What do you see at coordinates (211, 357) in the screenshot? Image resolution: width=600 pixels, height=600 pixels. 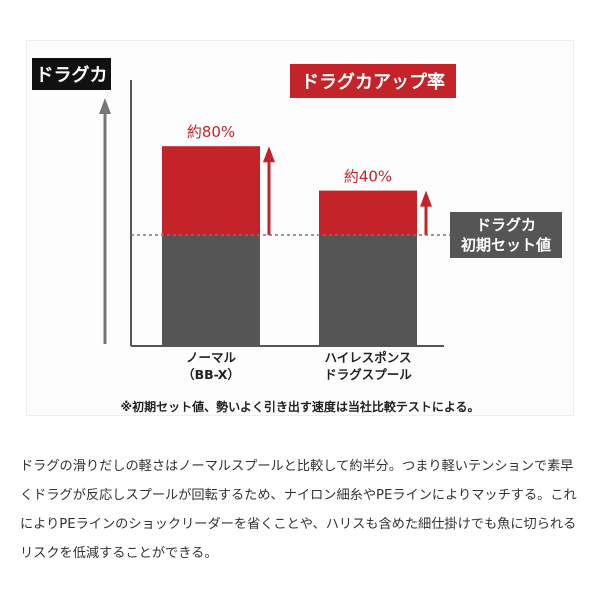 I see `category-label-1-line-1: ノーマル` at bounding box center [211, 357].